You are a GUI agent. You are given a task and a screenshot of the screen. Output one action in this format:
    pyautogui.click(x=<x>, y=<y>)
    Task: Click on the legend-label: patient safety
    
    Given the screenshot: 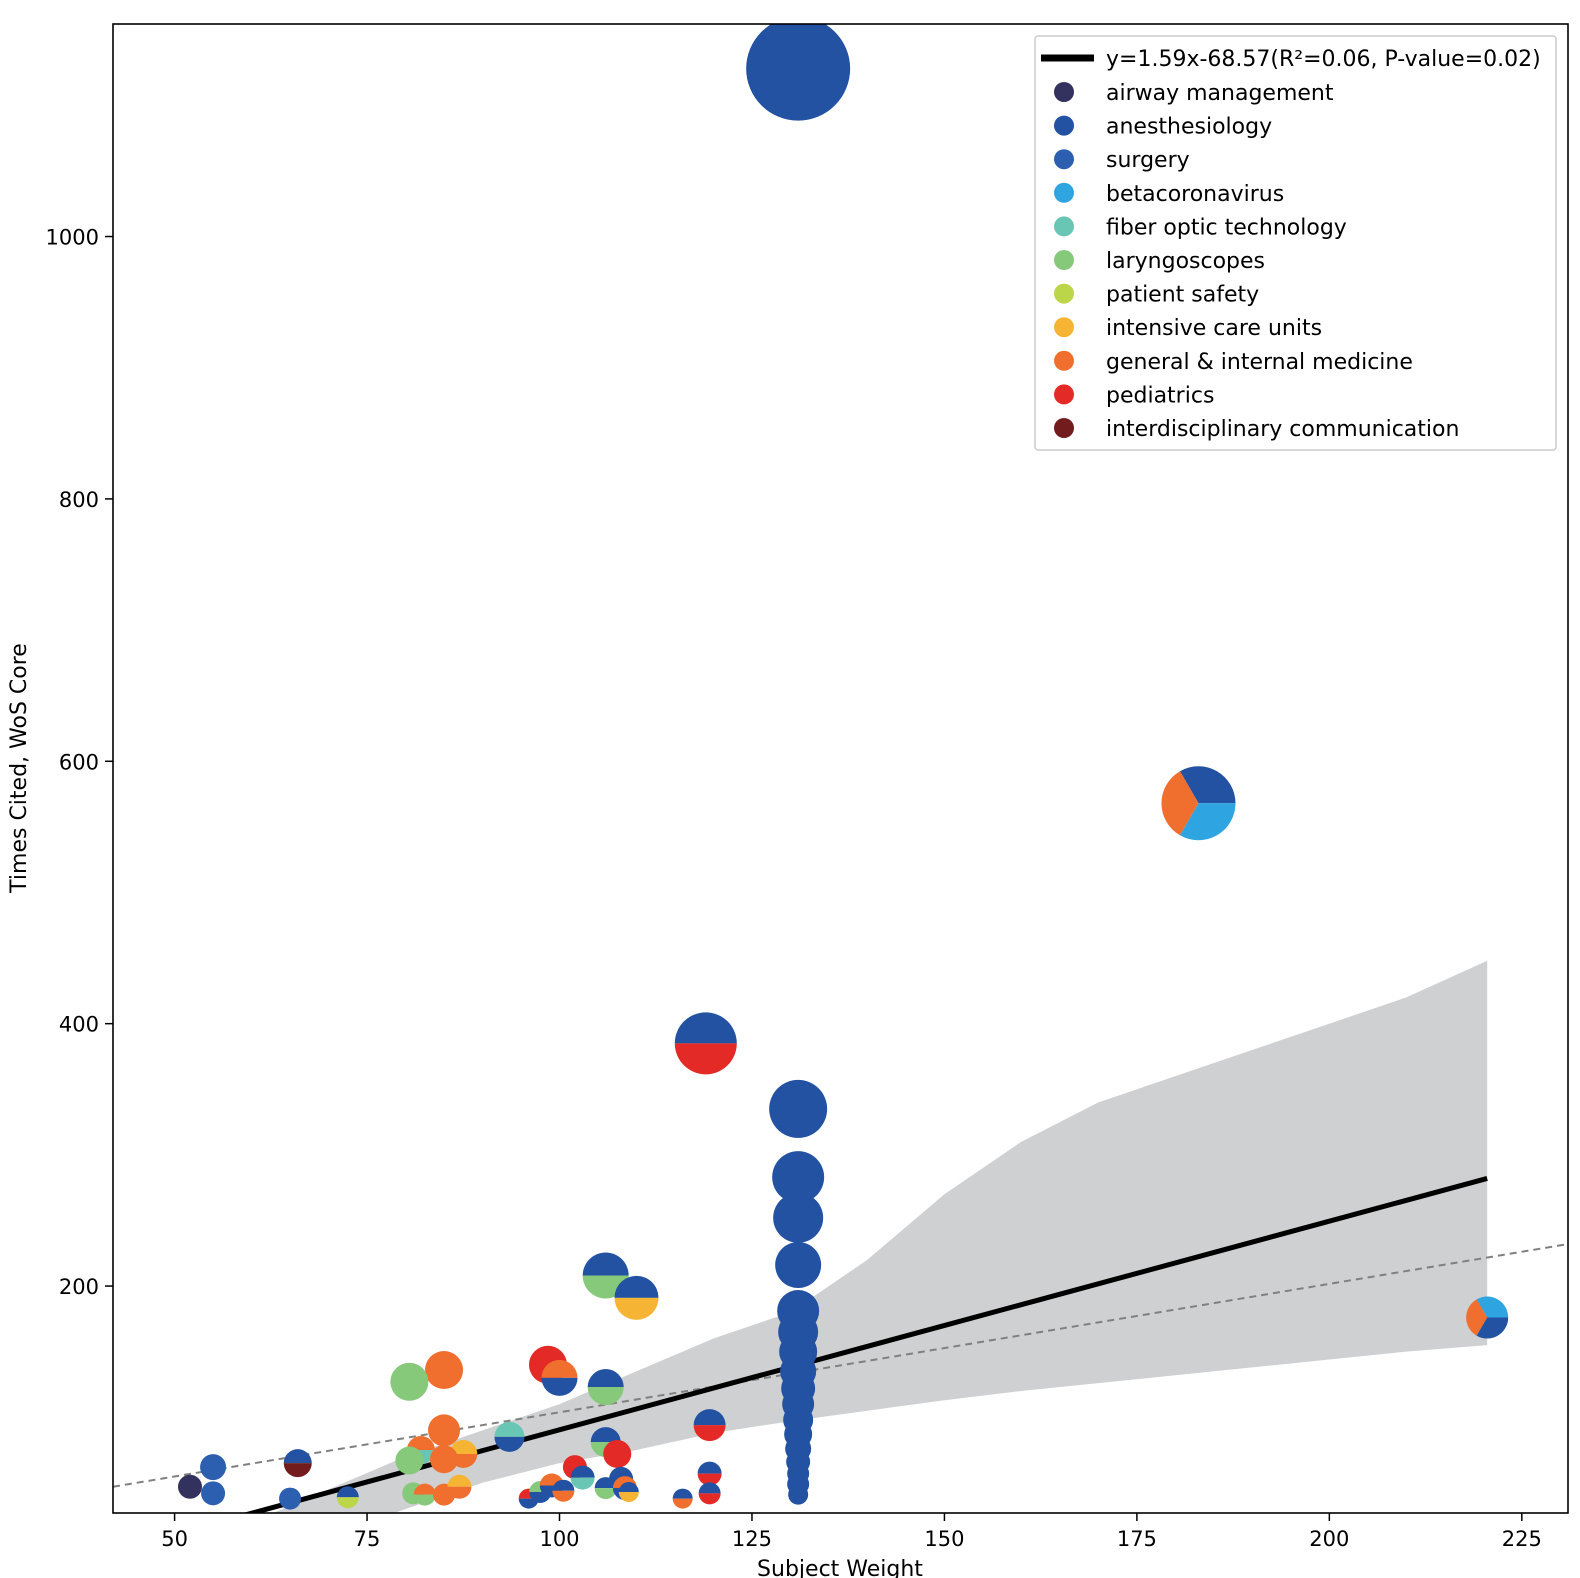 What is the action you would take?
    pyautogui.click(x=1182, y=295)
    